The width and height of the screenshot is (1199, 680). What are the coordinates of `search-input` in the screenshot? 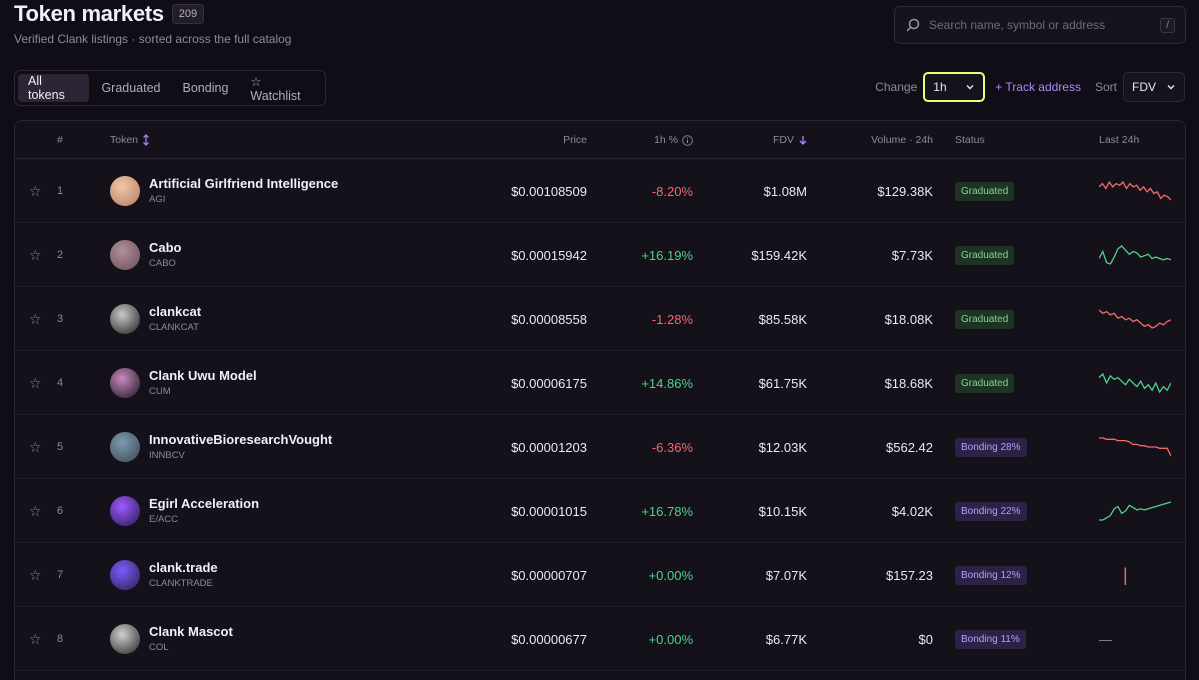 It's located at (1045, 25).